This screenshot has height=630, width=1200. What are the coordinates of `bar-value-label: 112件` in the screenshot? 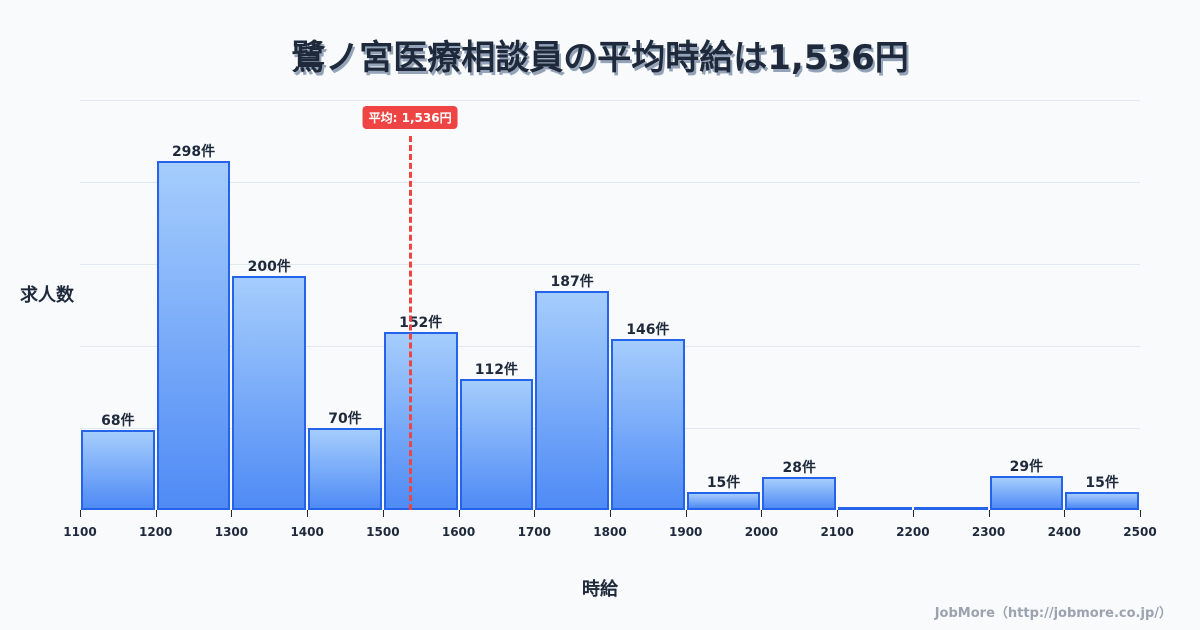 It's located at (496, 369).